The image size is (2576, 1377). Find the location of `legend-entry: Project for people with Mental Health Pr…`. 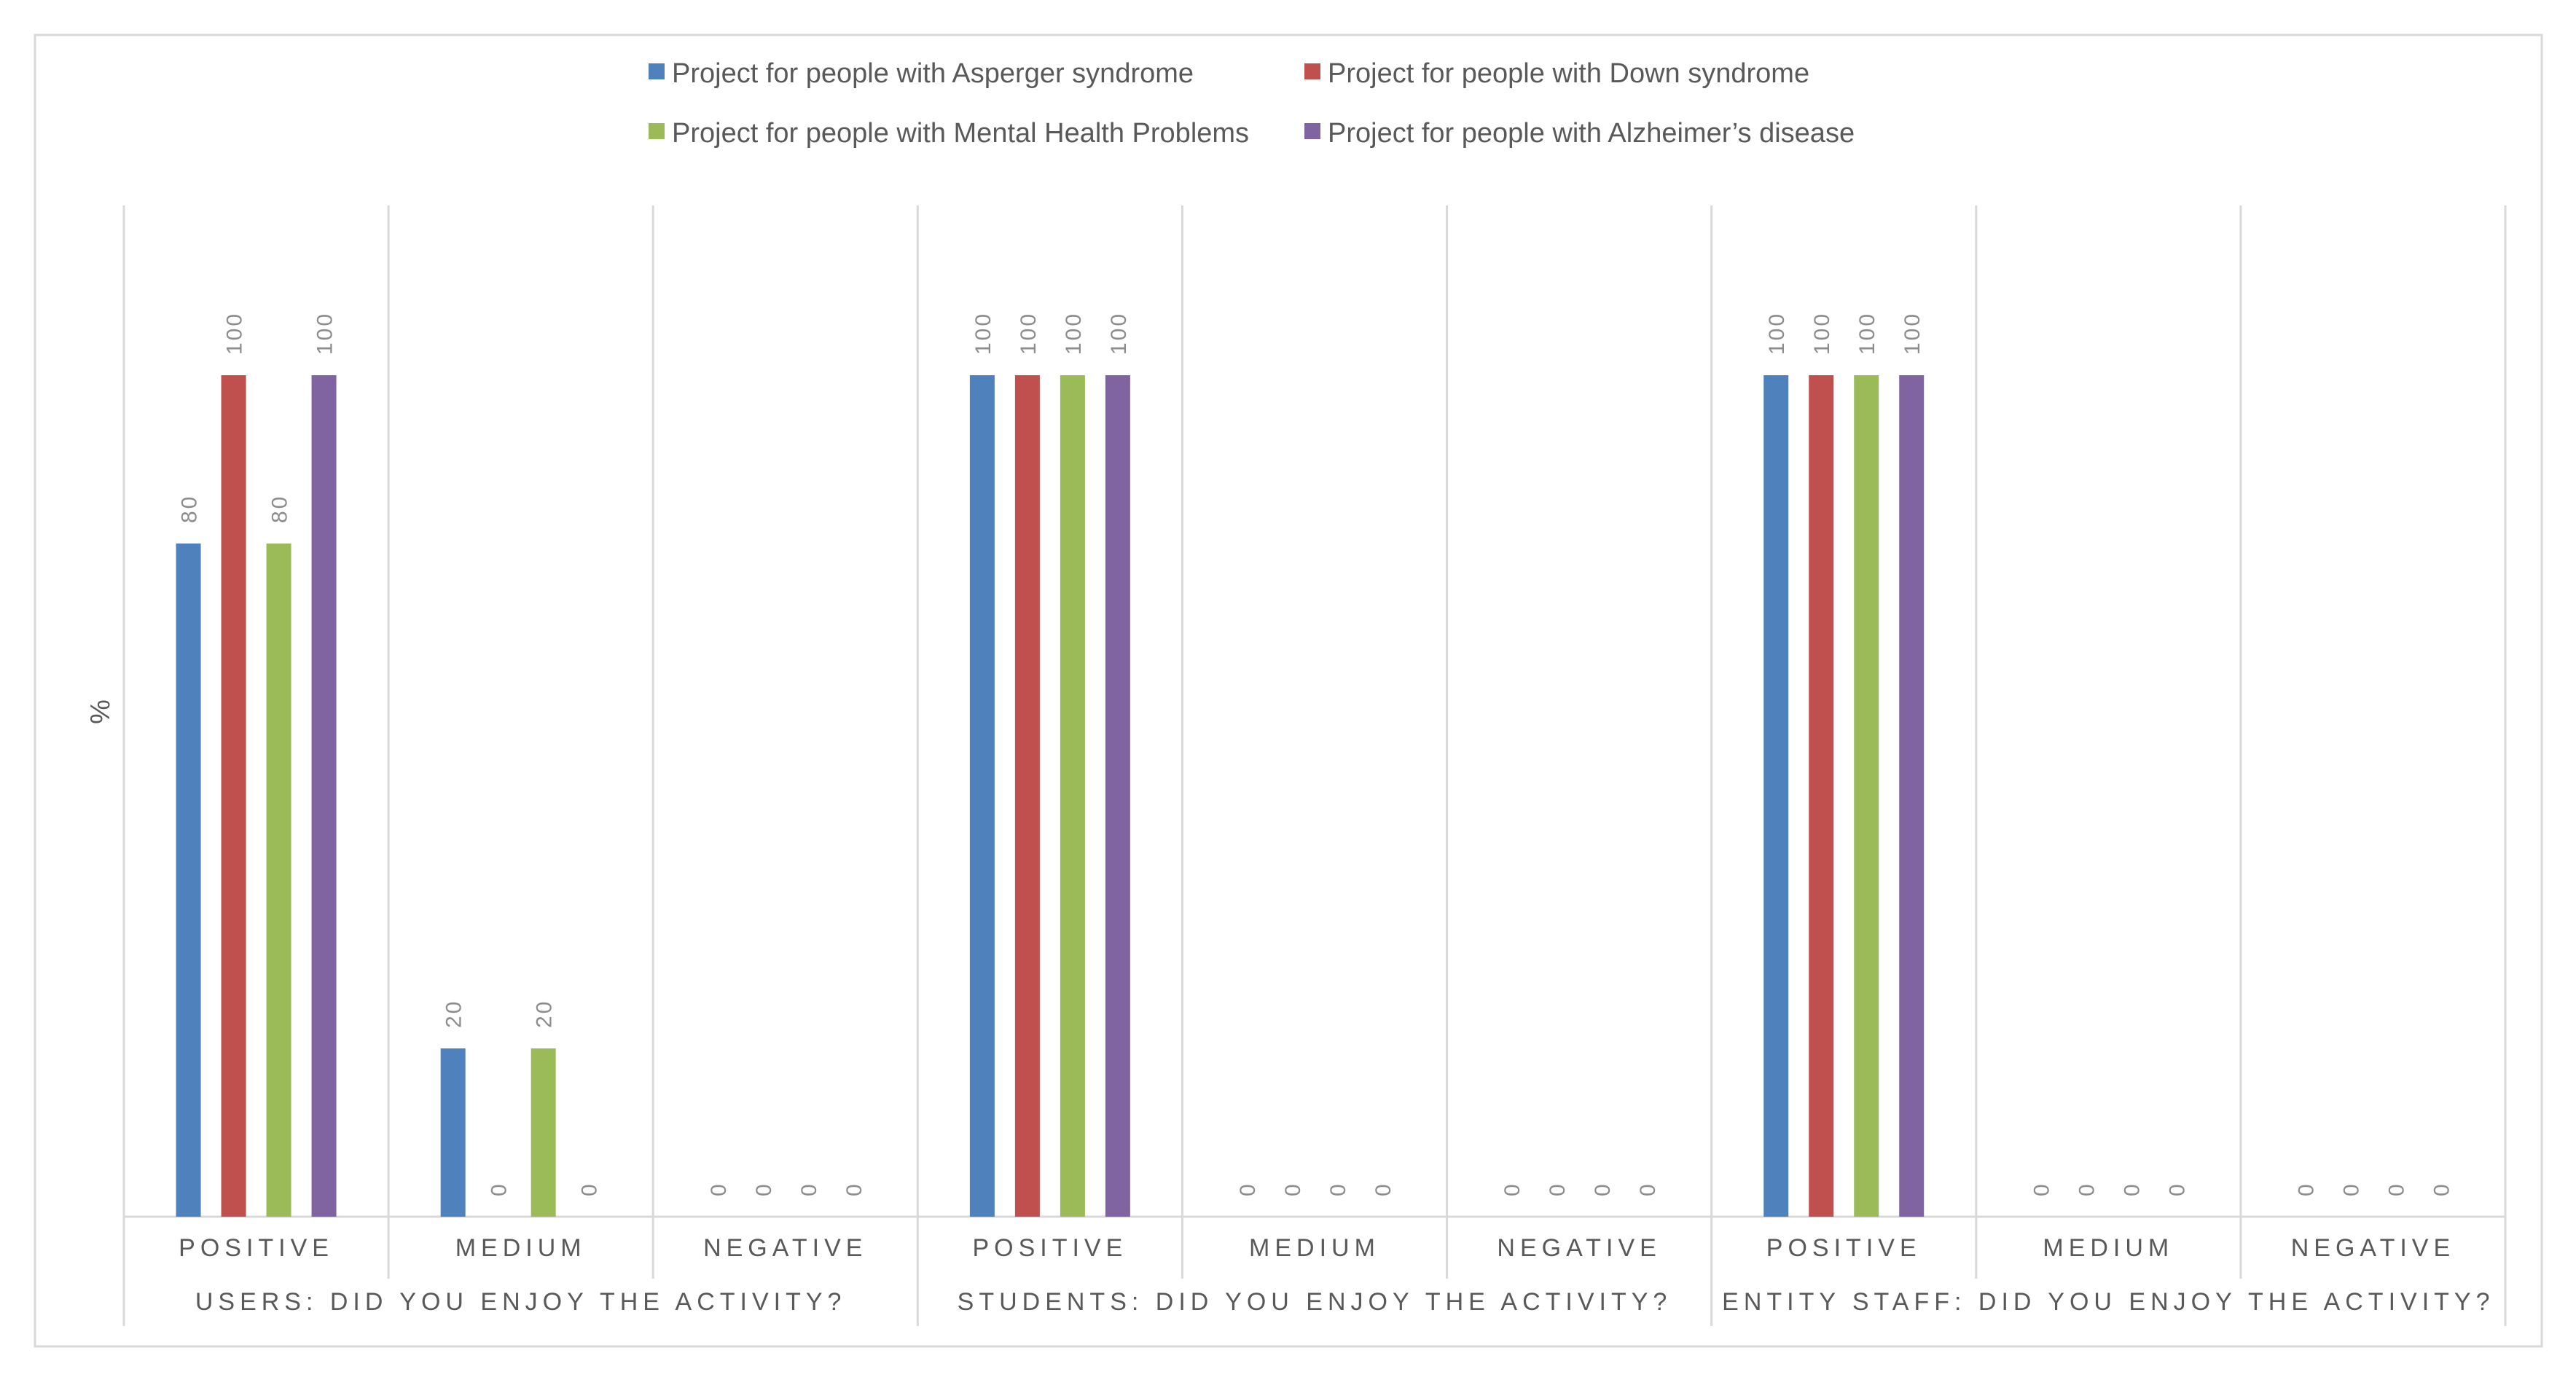

legend-entry: Project for people with Mental Health Pr… is located at coordinates (960, 133).